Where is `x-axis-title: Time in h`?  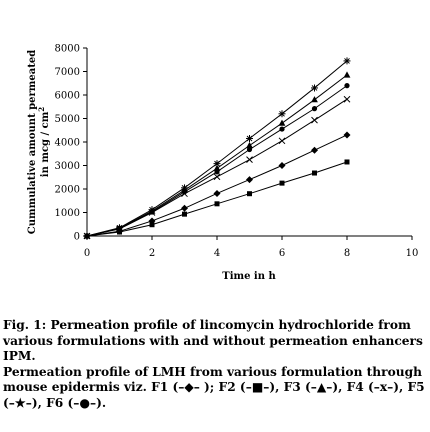
x-axis-title: Time in h is located at coordinates (249, 276).